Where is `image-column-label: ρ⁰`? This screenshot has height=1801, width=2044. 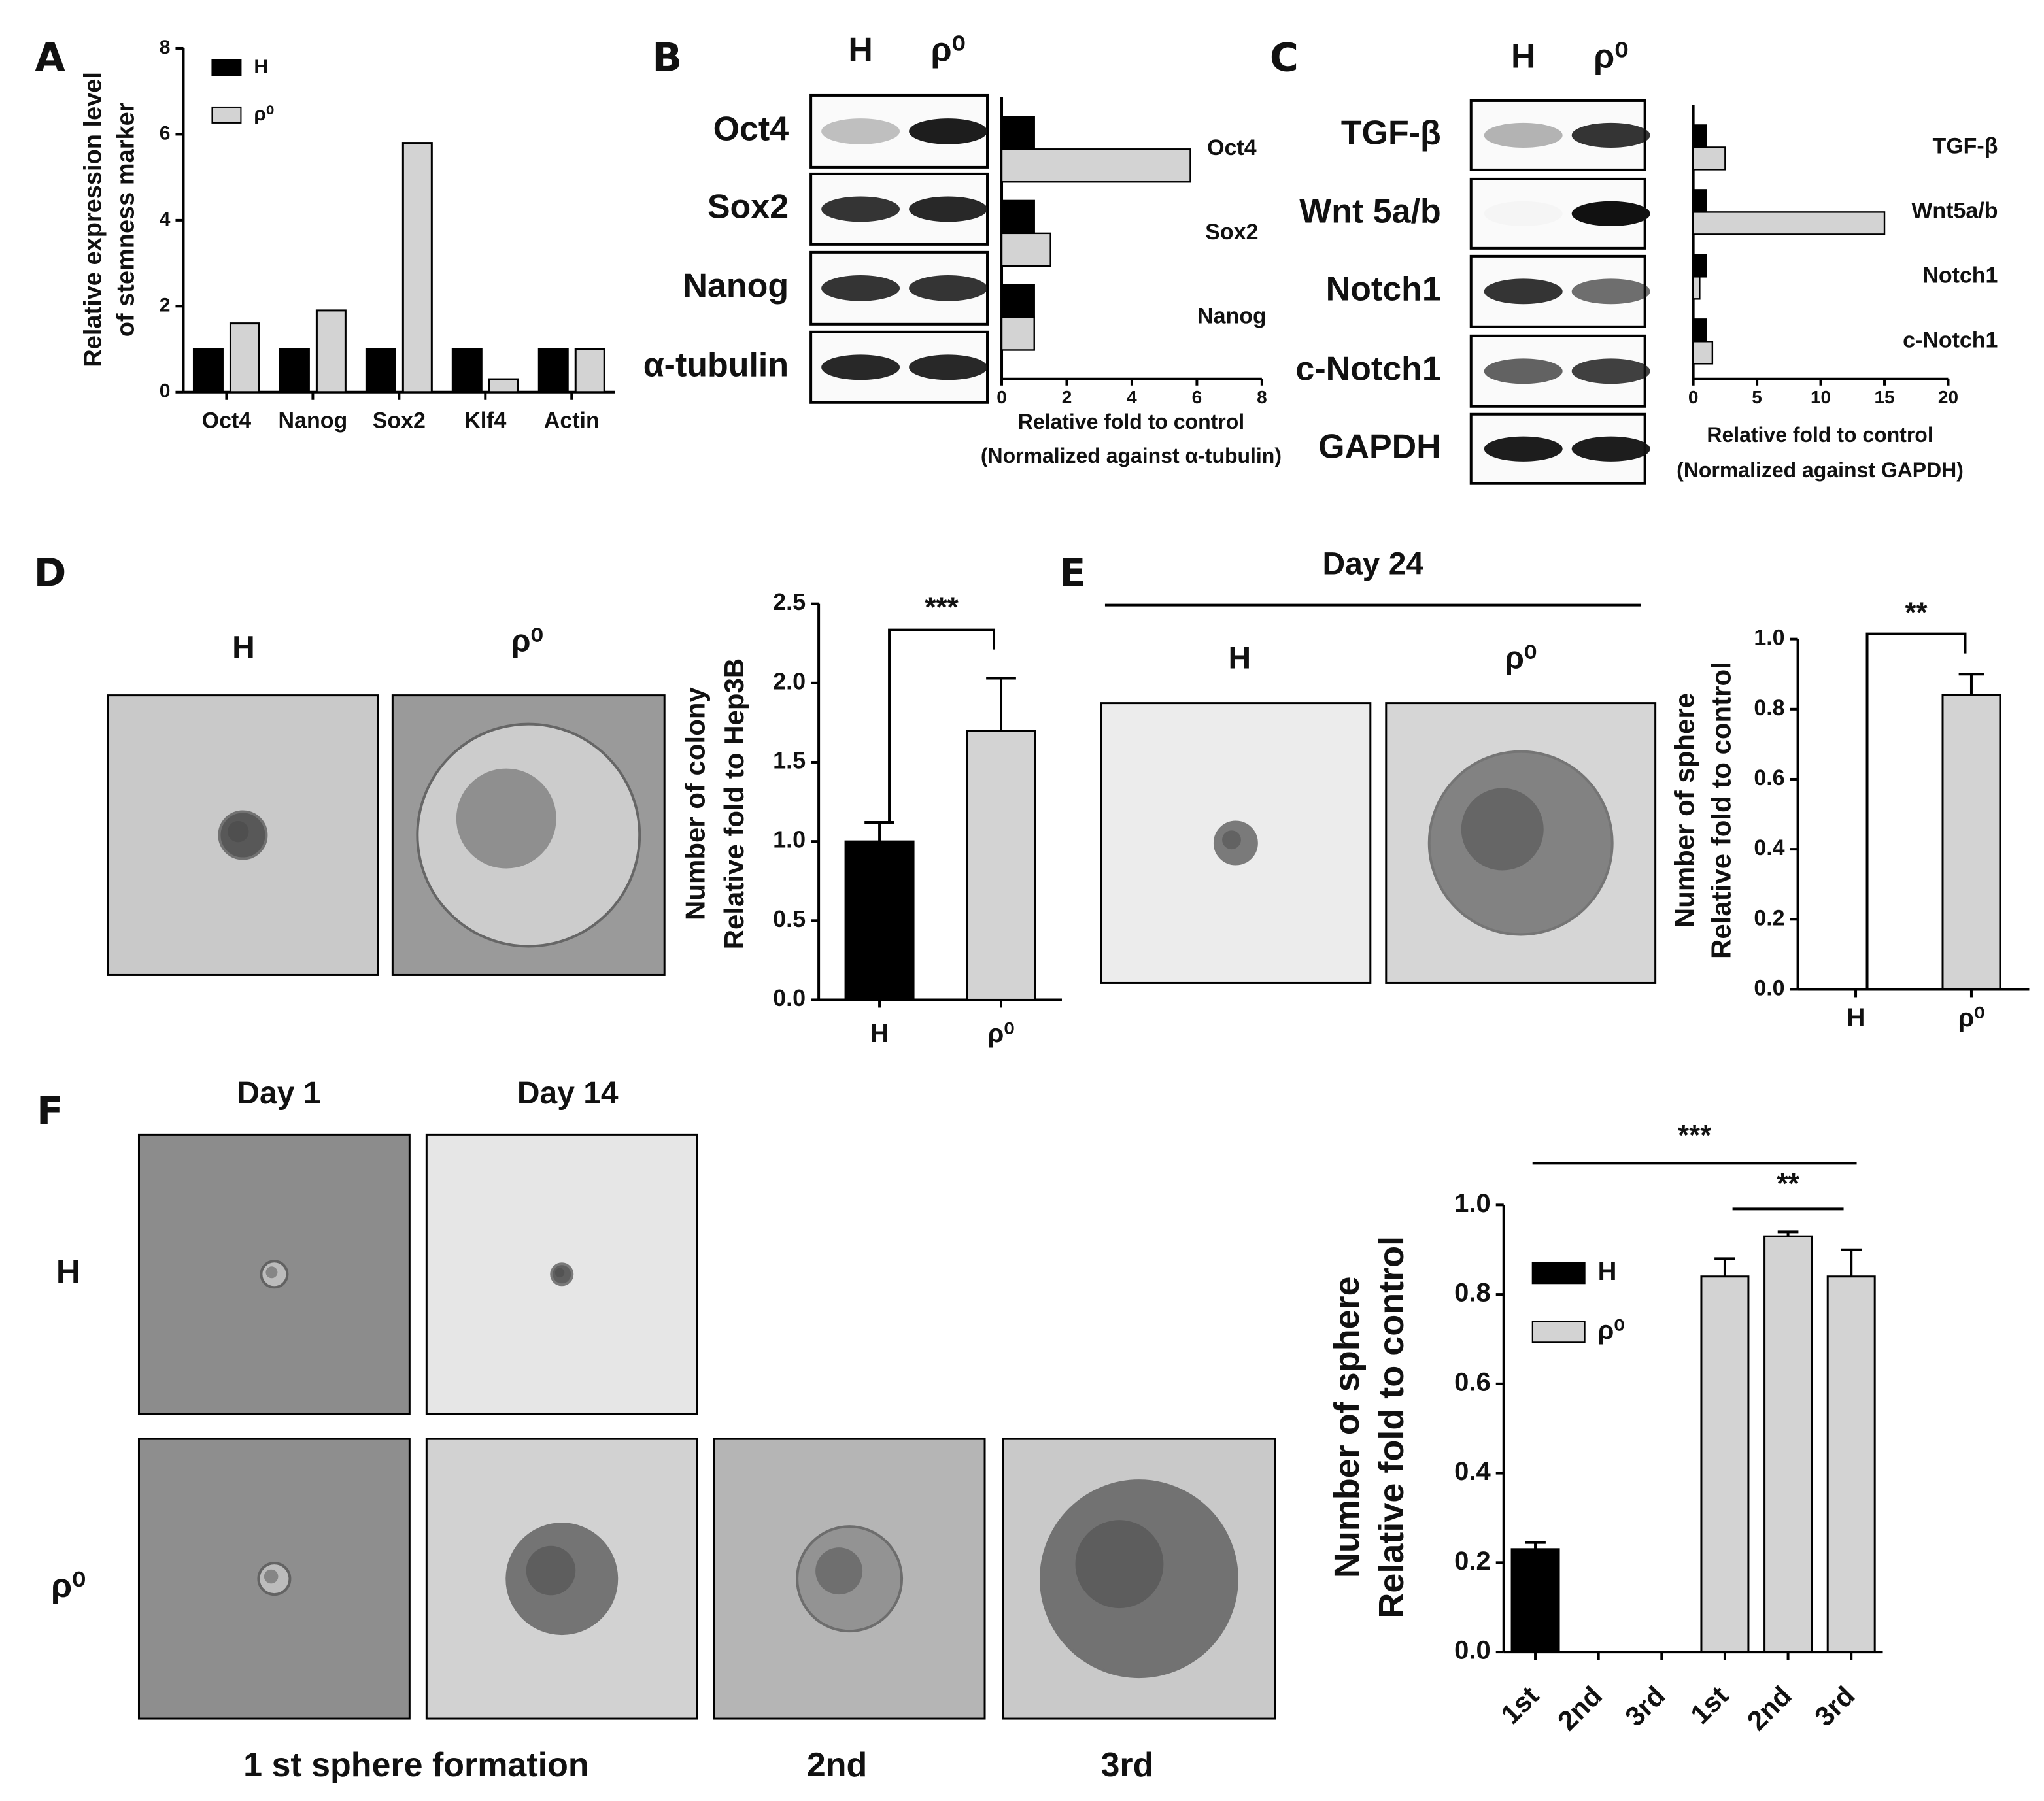
image-column-label: ρ⁰ is located at coordinates (527, 641).